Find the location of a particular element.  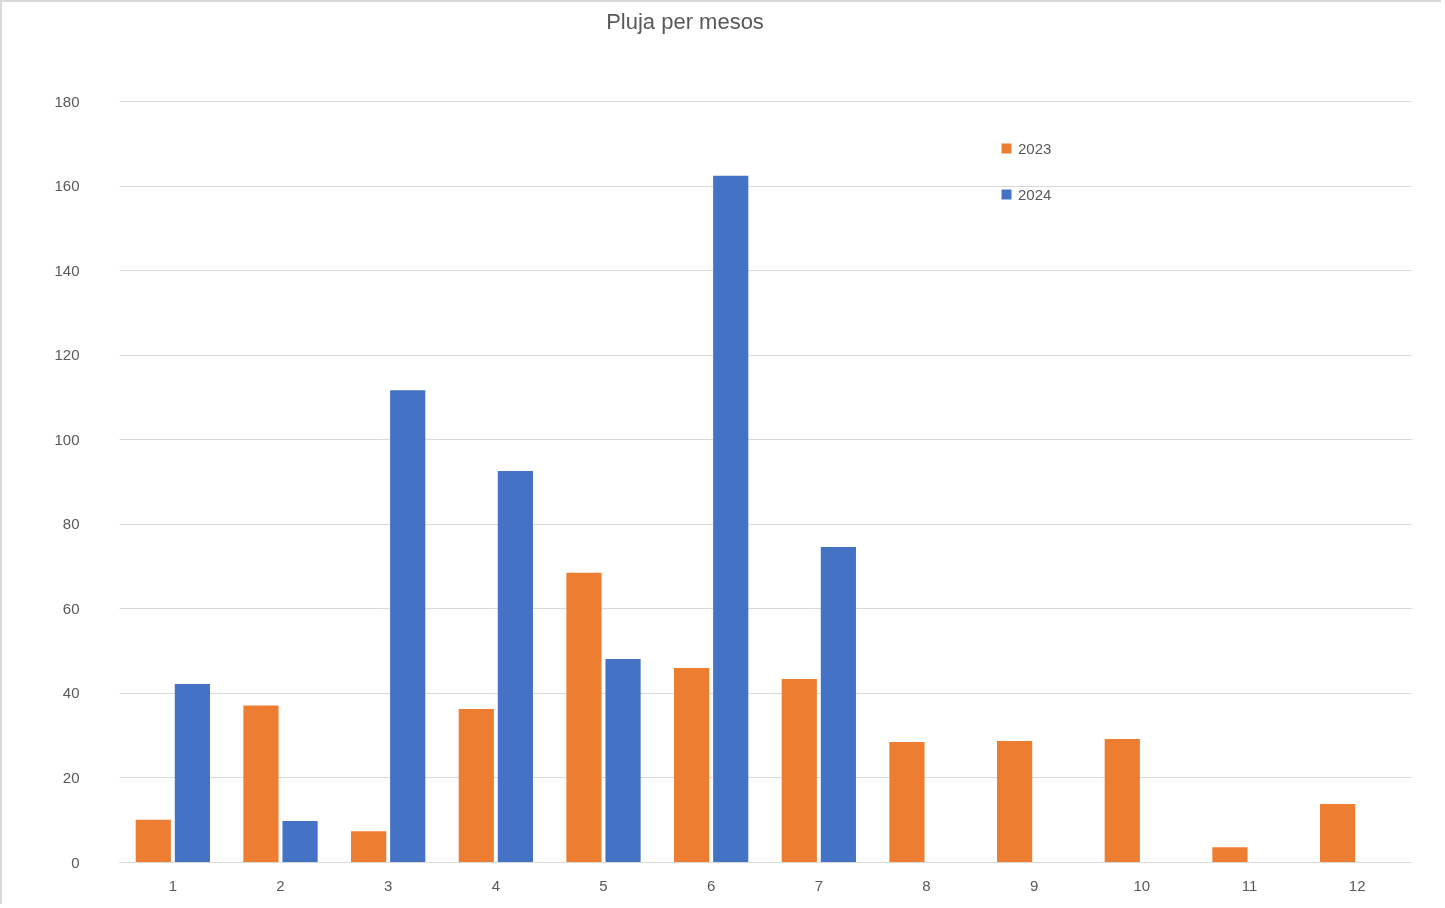

y-tick-label: 140 is located at coordinates (67, 270).